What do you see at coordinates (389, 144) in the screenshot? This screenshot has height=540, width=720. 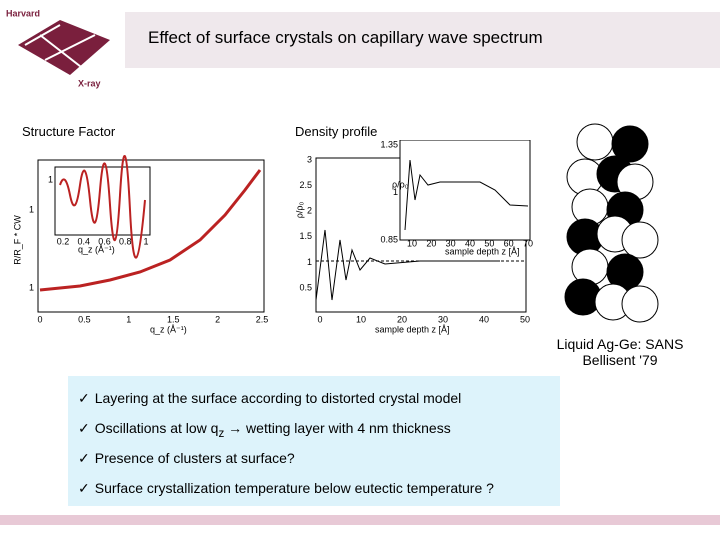 I see `tick-label: 1.35` at bounding box center [389, 144].